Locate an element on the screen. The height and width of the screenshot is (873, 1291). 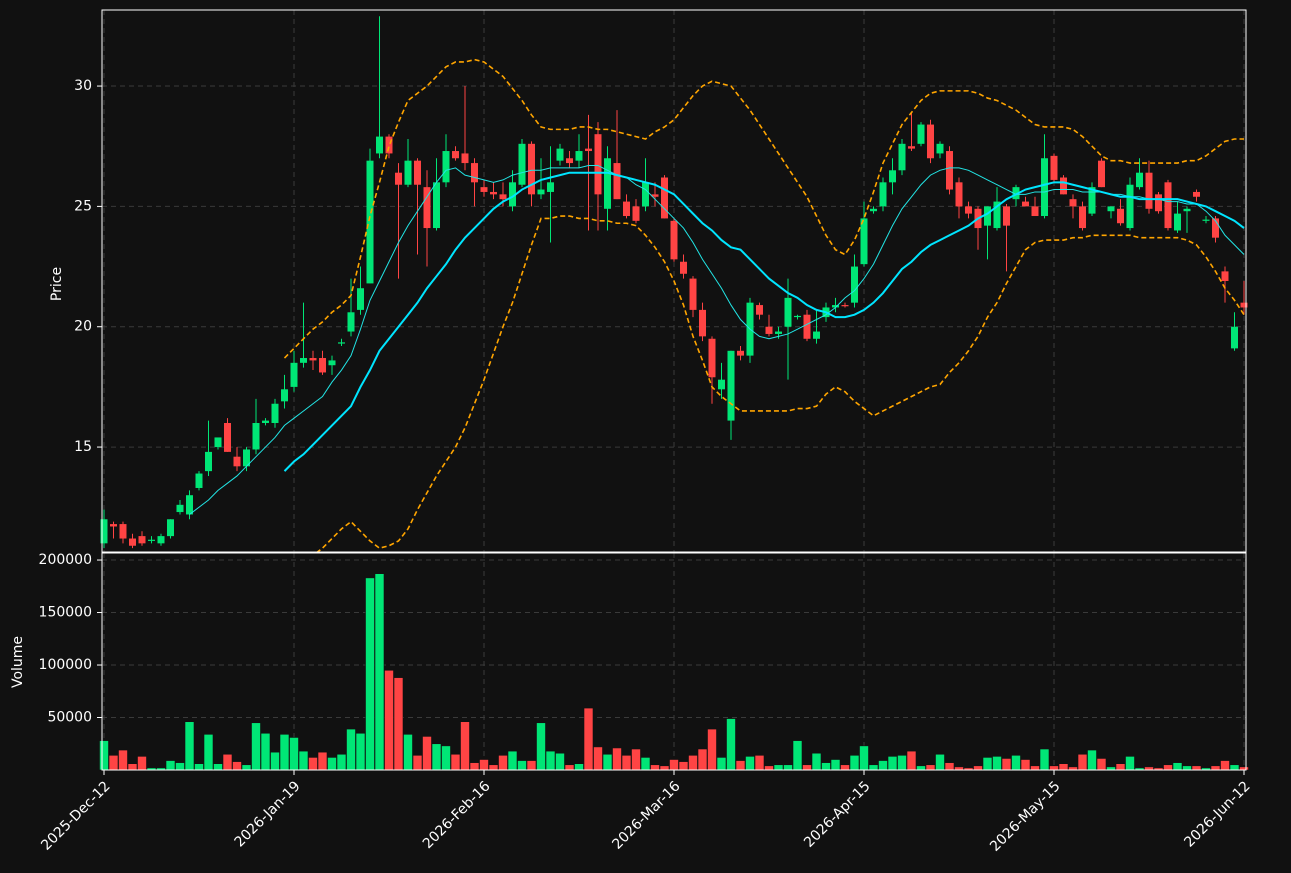
y-tick-label: 50000 is located at coordinates (69, 718).